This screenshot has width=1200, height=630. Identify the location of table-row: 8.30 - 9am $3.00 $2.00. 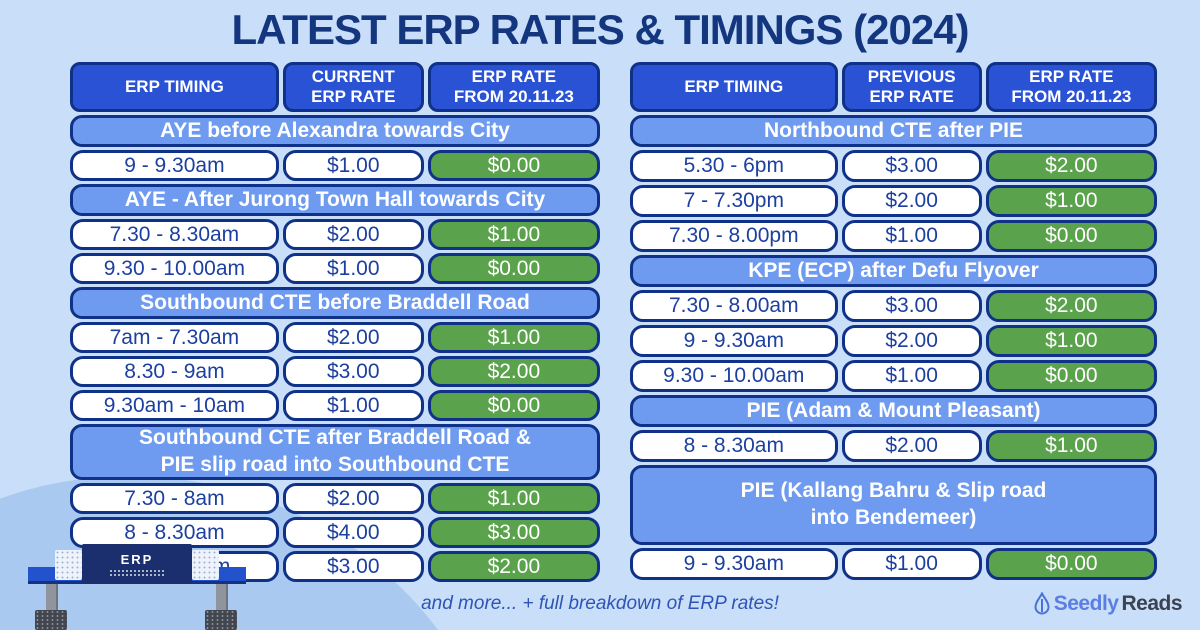
(335, 371).